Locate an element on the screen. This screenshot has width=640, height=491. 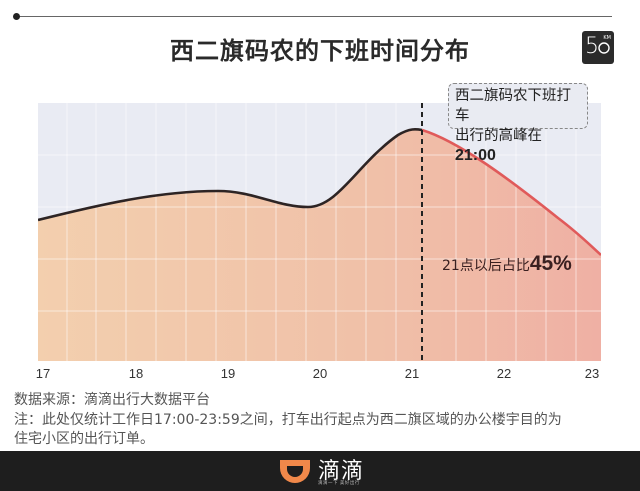
didi-logo-icon is located at coordinates (295, 471).